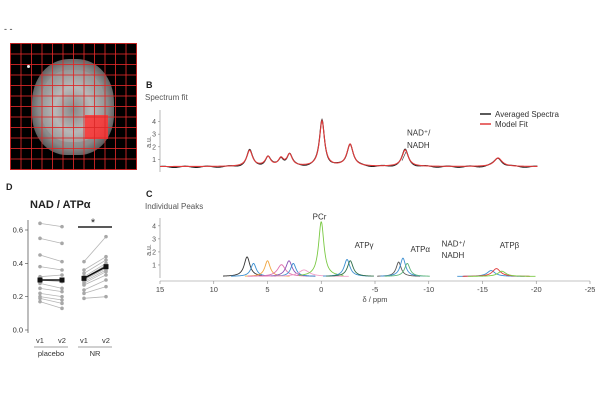 This screenshot has width=600, height=400. I want to click on b-ytick-label-3: 4, so click(154, 122).